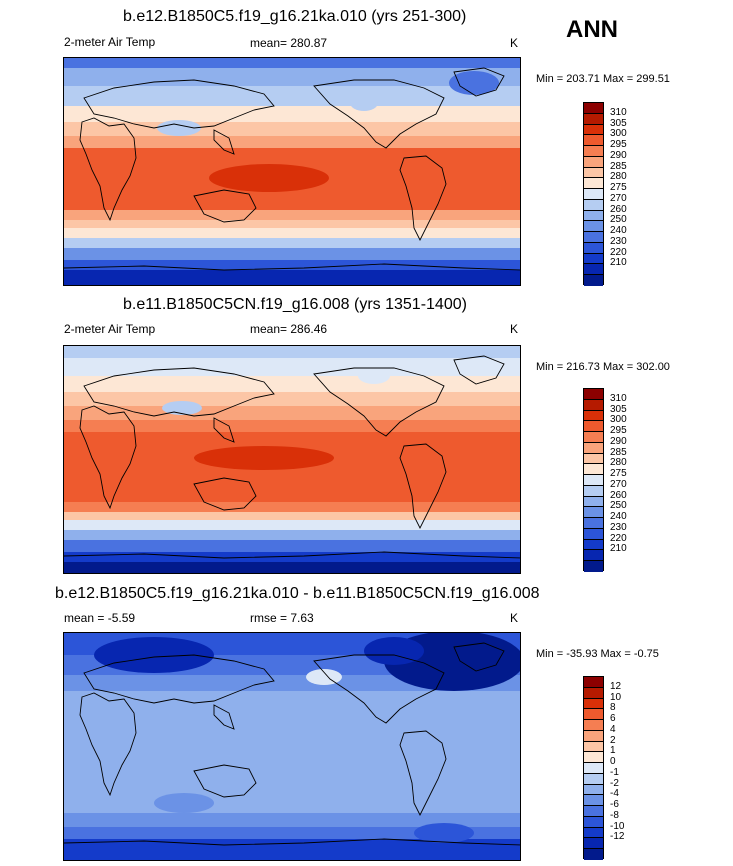 This screenshot has width=733, height=866. I want to click on colorbar-tick-label: 1, so click(613, 751).